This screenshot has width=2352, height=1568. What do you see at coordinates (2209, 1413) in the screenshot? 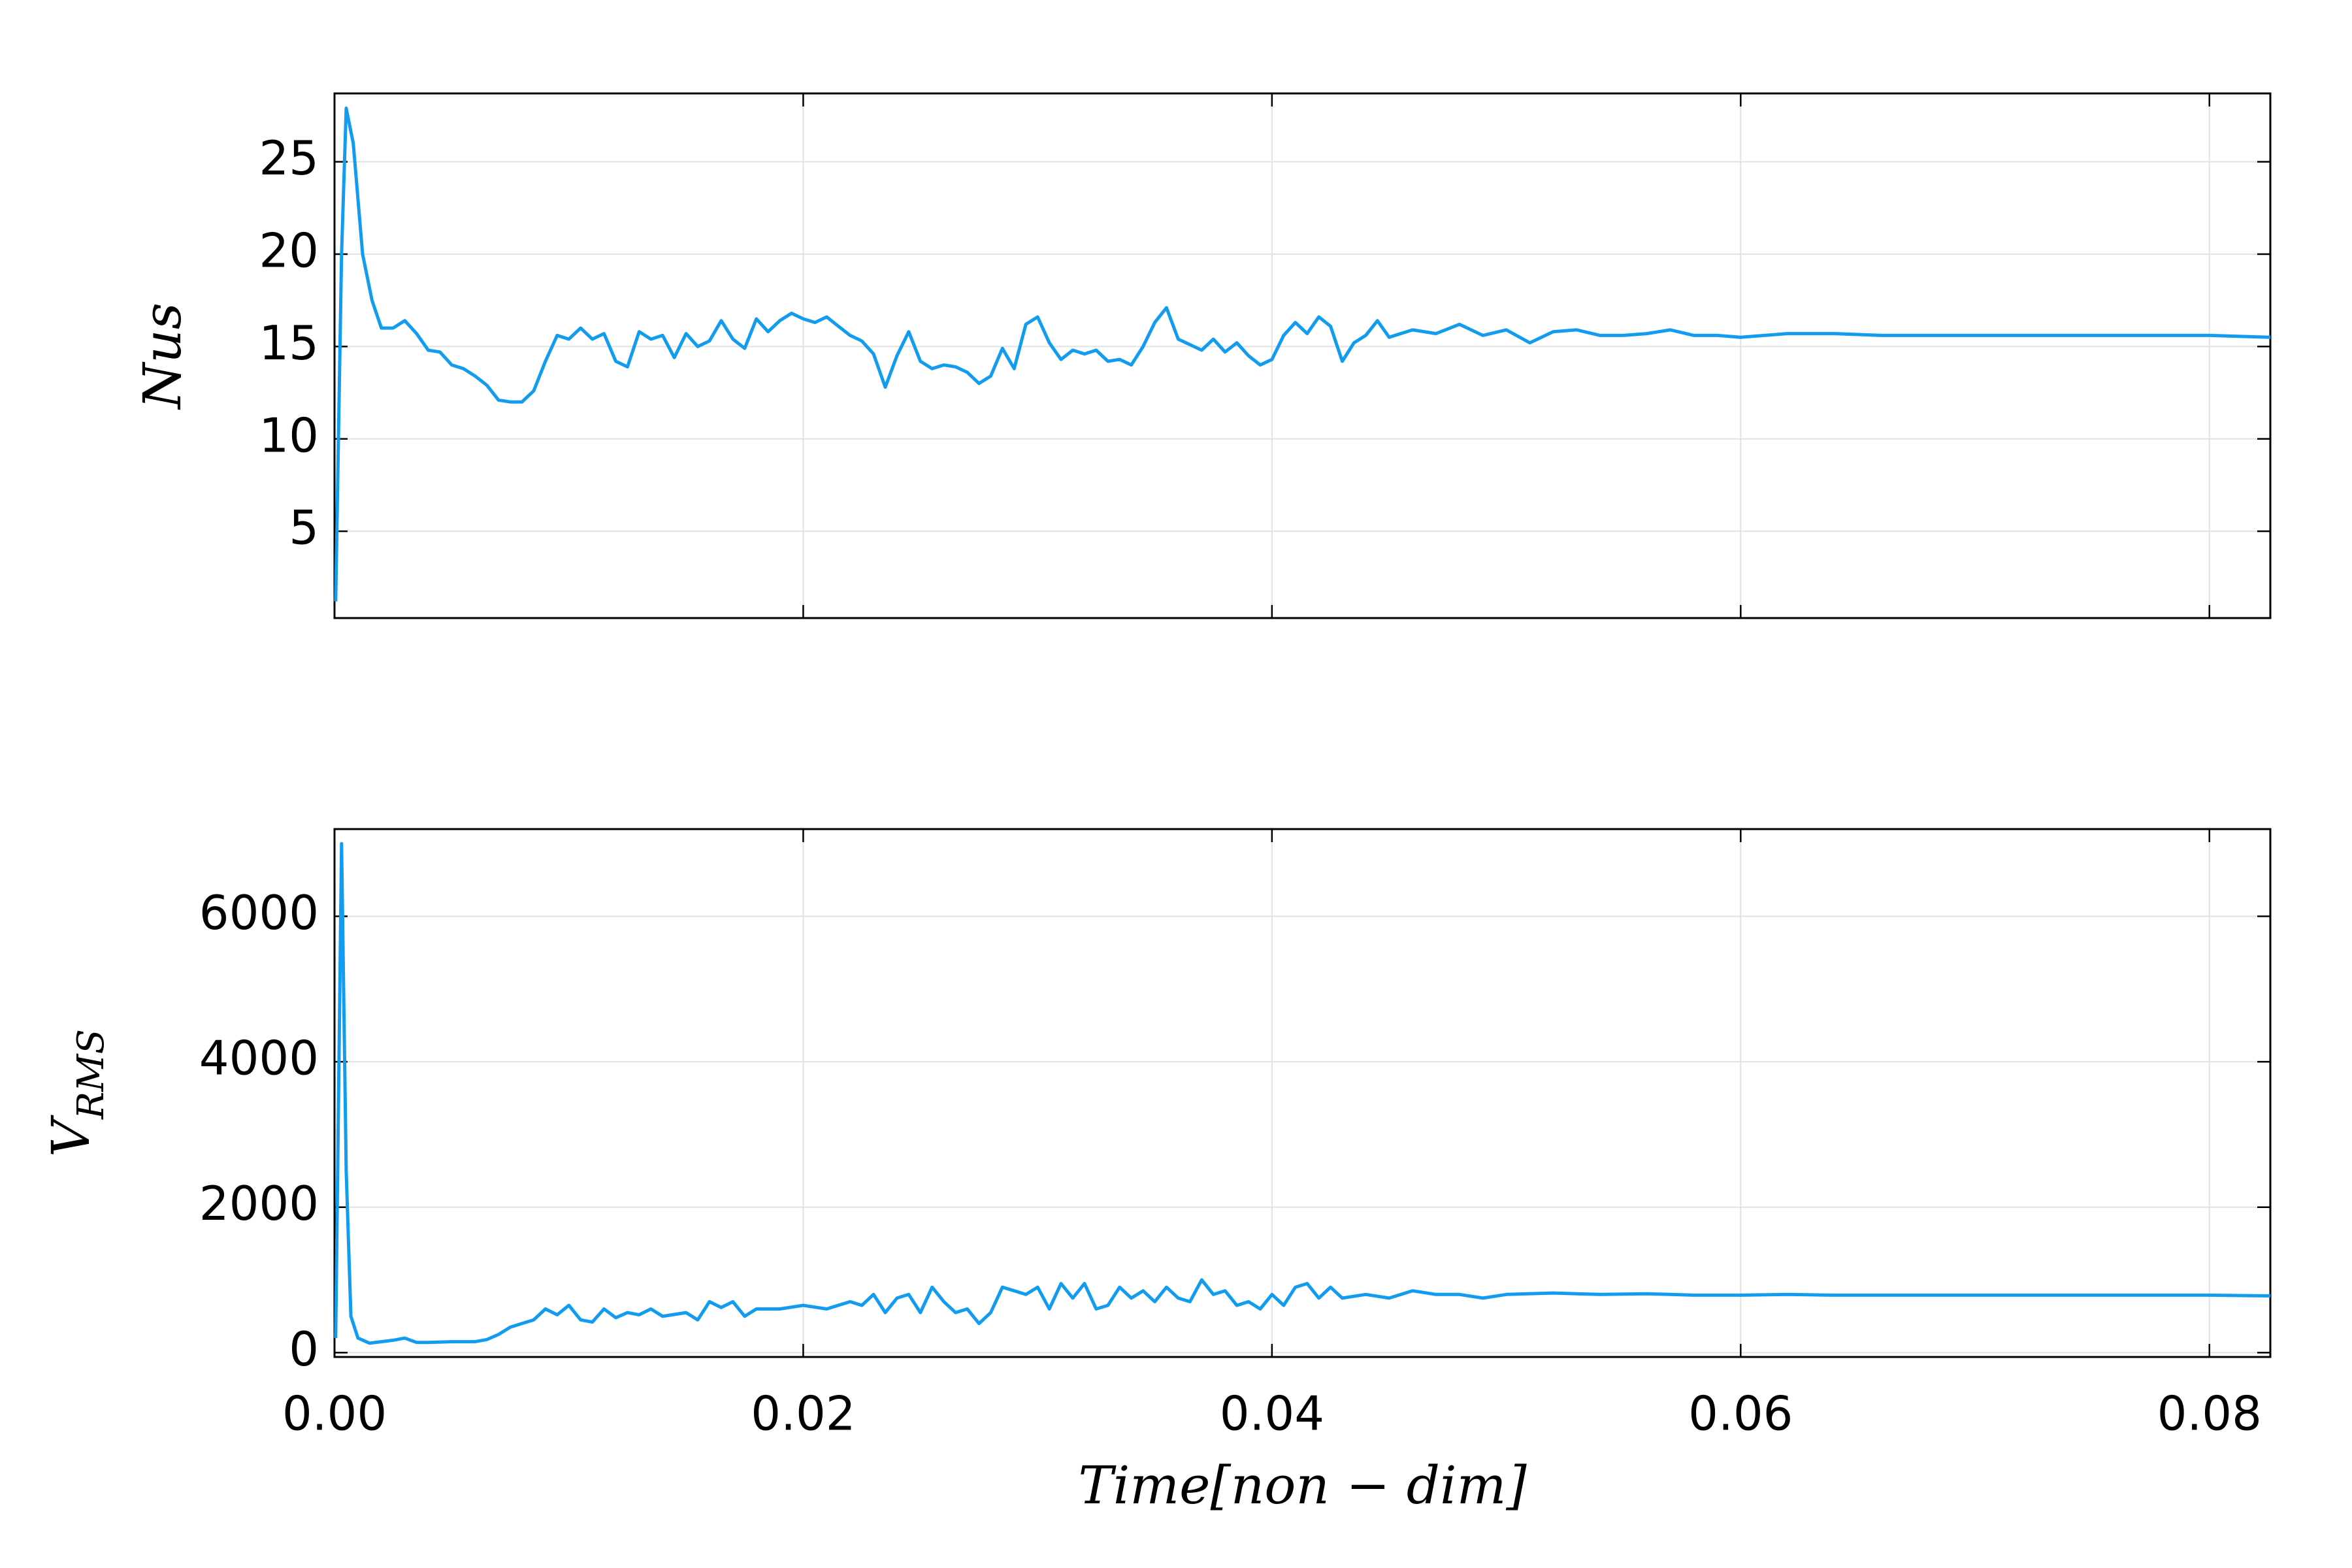
I see `x-tick-label: 0.08` at bounding box center [2209, 1413].